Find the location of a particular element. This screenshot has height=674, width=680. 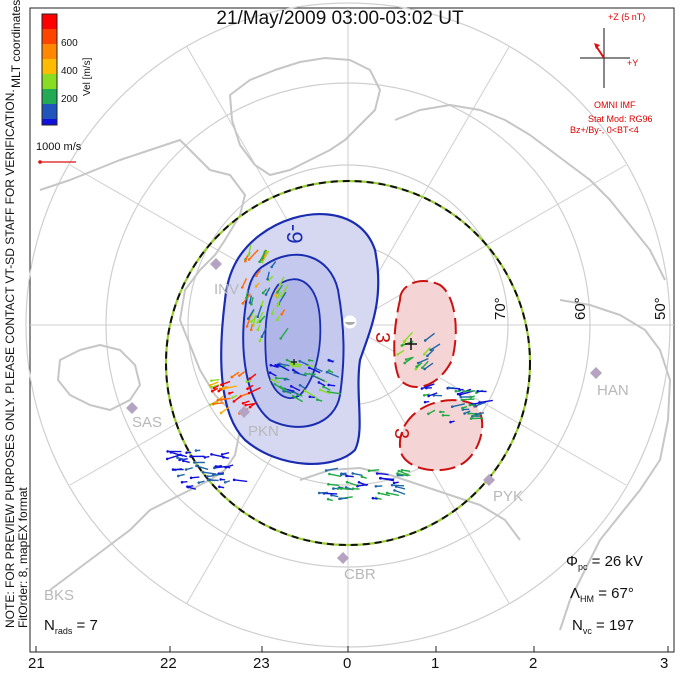

station-label-pyk: PYK is located at coordinates (508, 496).